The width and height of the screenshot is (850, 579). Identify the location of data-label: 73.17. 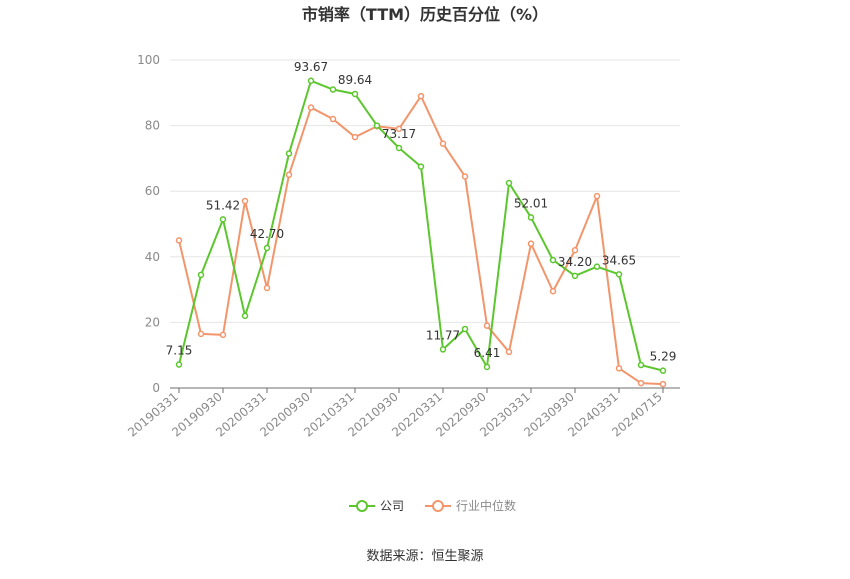
(399, 134).